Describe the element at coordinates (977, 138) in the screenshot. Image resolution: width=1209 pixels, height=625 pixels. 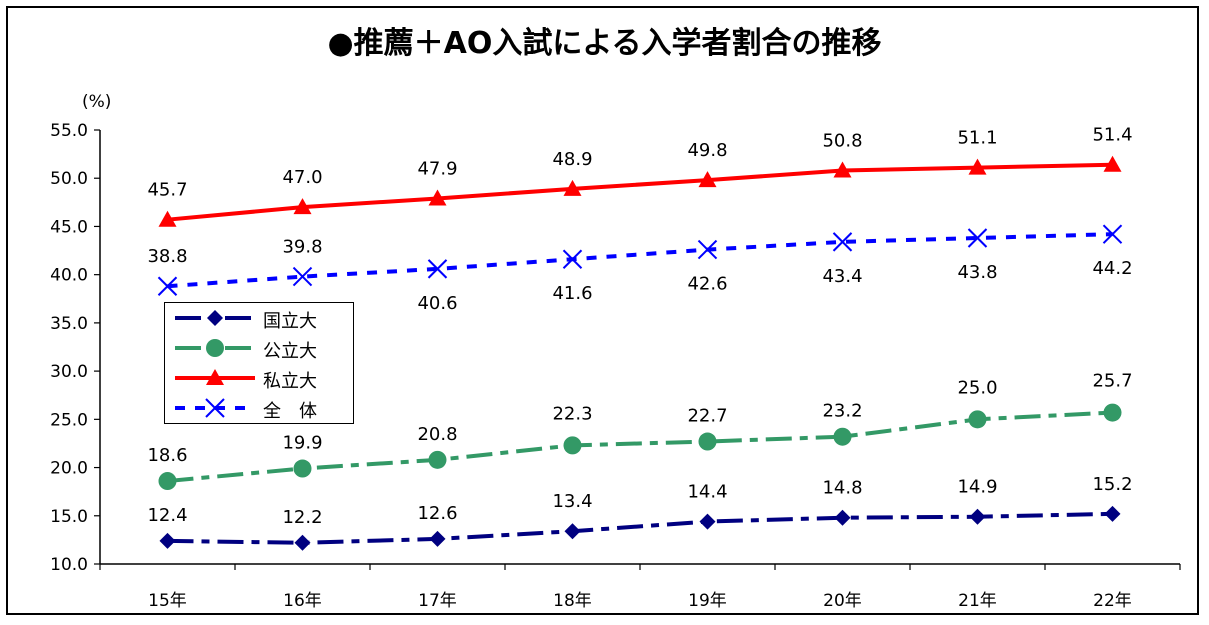
I see `data-label: 51.1` at that location.